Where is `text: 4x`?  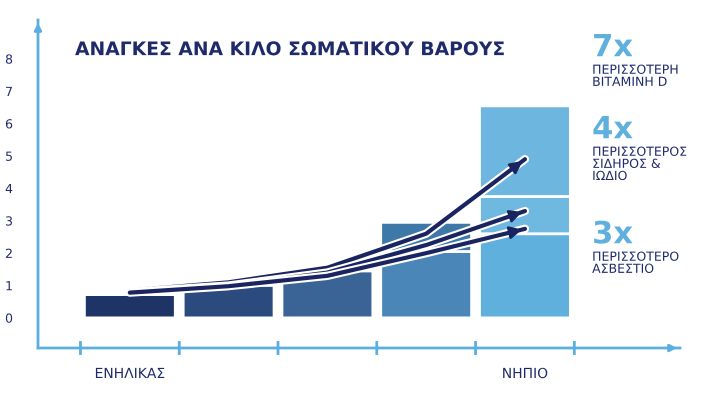 text: 4x is located at coordinates (613, 127).